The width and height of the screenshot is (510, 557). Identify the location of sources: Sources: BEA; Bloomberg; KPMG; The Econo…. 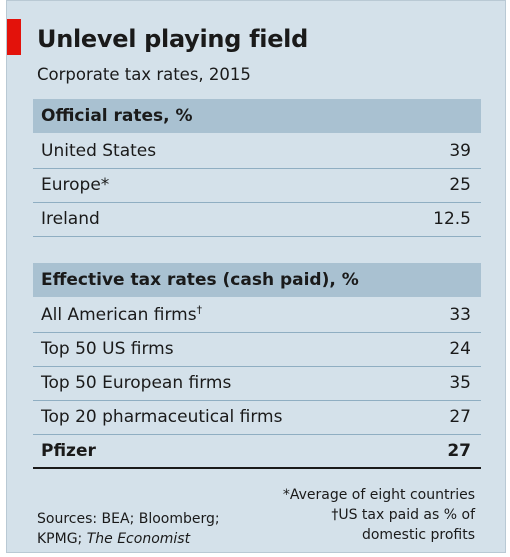
(128, 529).